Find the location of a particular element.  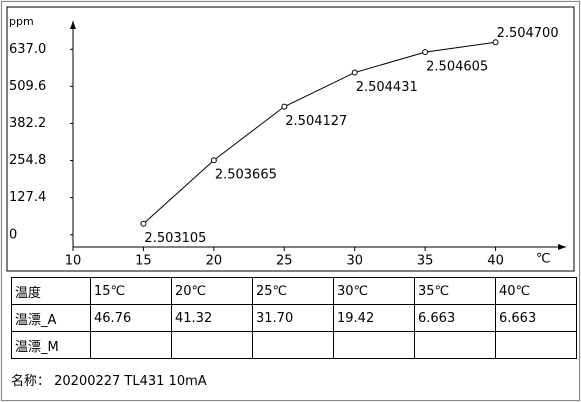

table-cell: 温漂_M is located at coordinates (51, 345).